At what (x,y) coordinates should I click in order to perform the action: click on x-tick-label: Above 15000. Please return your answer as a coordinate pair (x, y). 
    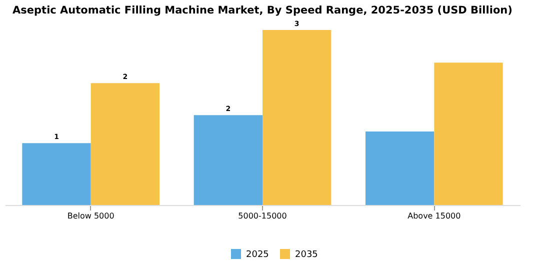
    Looking at the image, I should click on (434, 216).